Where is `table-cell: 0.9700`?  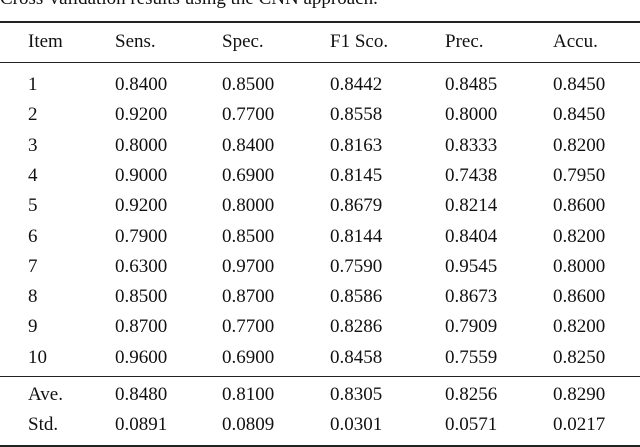
table-cell: 0.9700 is located at coordinates (248, 266).